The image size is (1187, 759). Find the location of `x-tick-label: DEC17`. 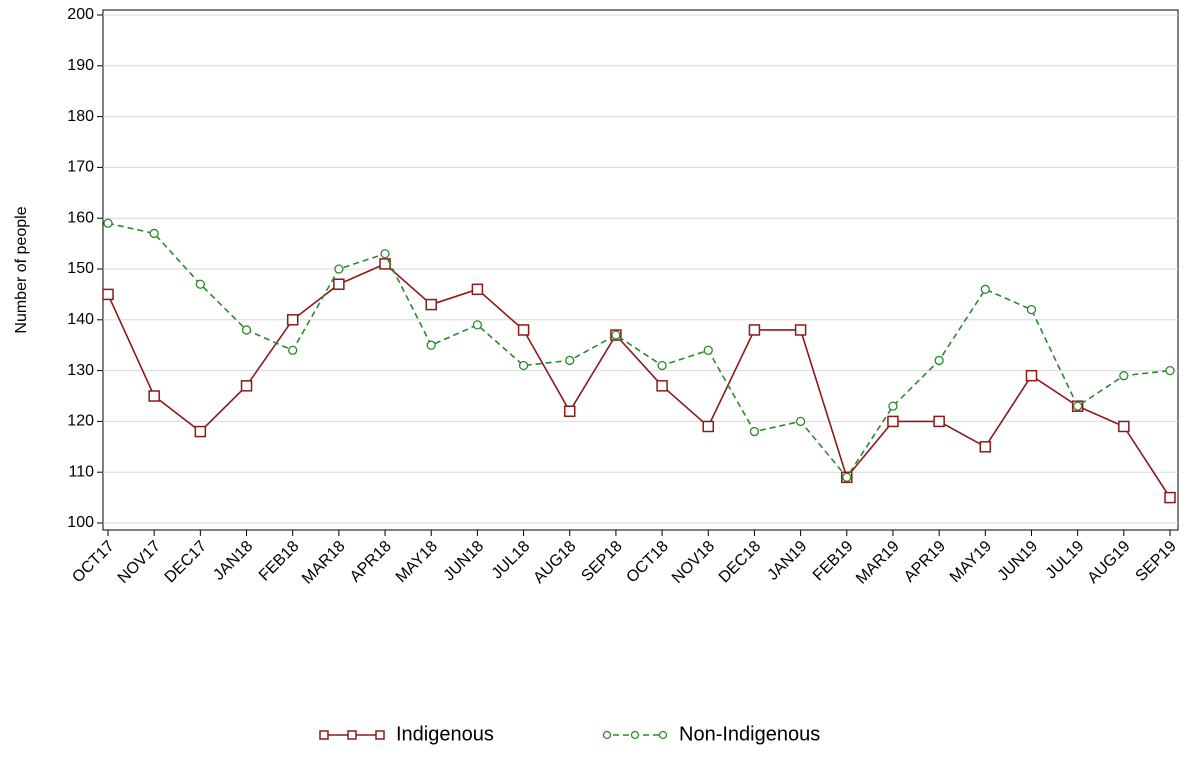

x-tick-label: DEC17 is located at coordinates (186, 562).